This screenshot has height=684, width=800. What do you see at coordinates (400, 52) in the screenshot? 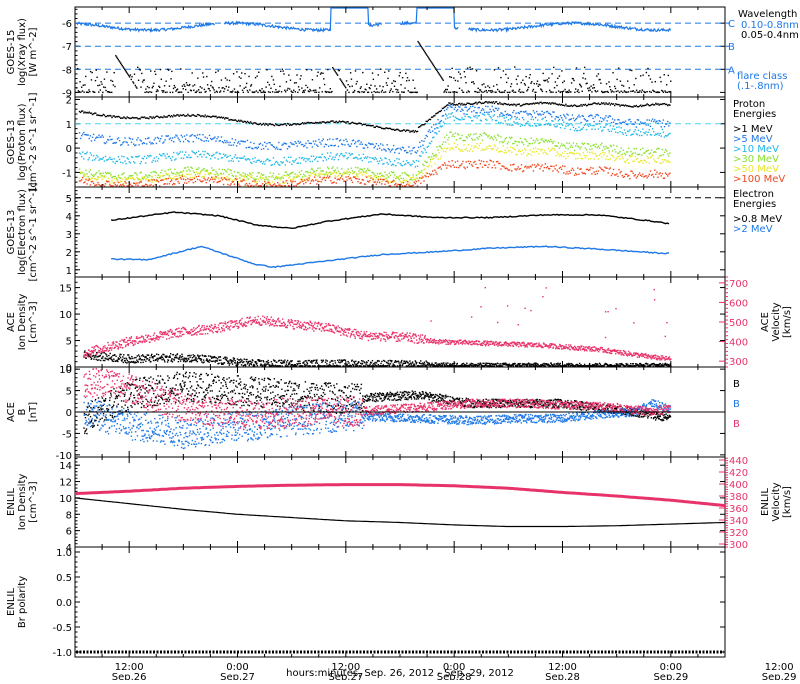
I see `panel-frame` at bounding box center [400, 52].